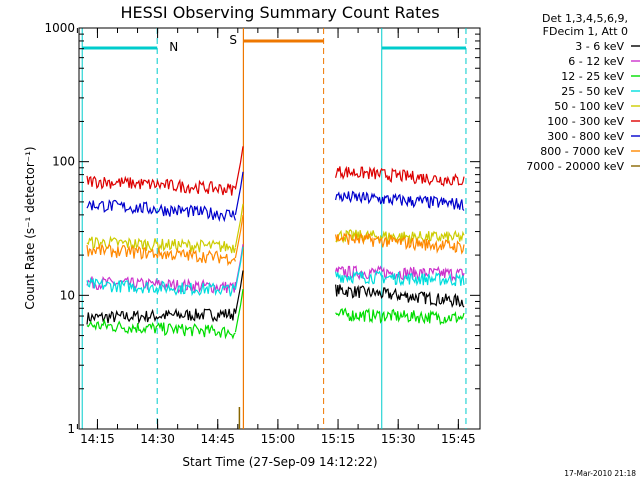 This screenshot has height=480, width=640. I want to click on legend-header: Det 1,3,4,5,6,9,, so click(585, 18).